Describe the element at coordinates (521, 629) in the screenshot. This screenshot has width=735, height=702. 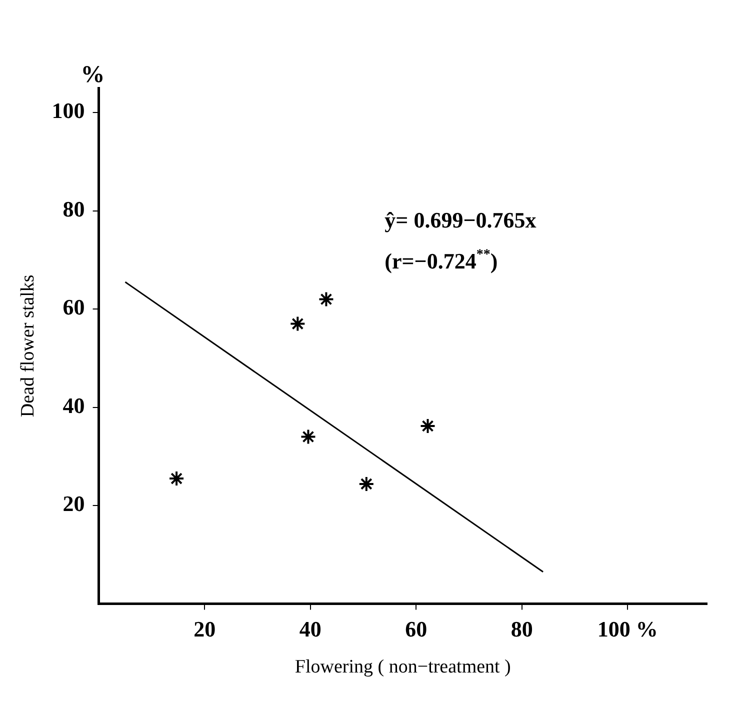
I see `x-tick-label: 80` at that location.